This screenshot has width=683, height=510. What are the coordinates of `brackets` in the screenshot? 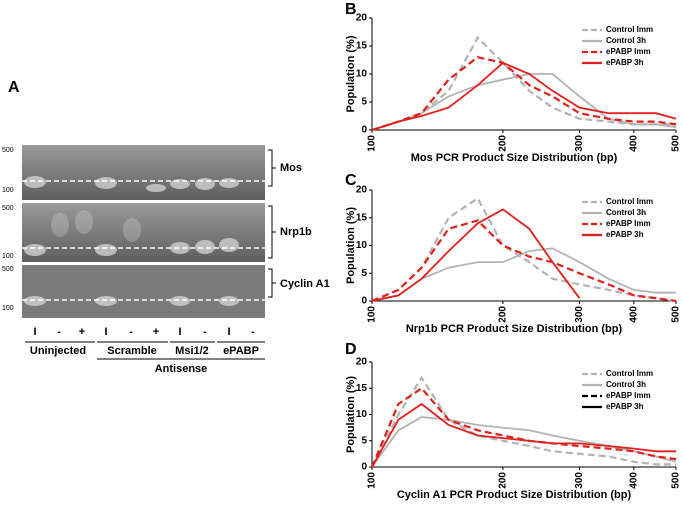 It's located at (272, 223).